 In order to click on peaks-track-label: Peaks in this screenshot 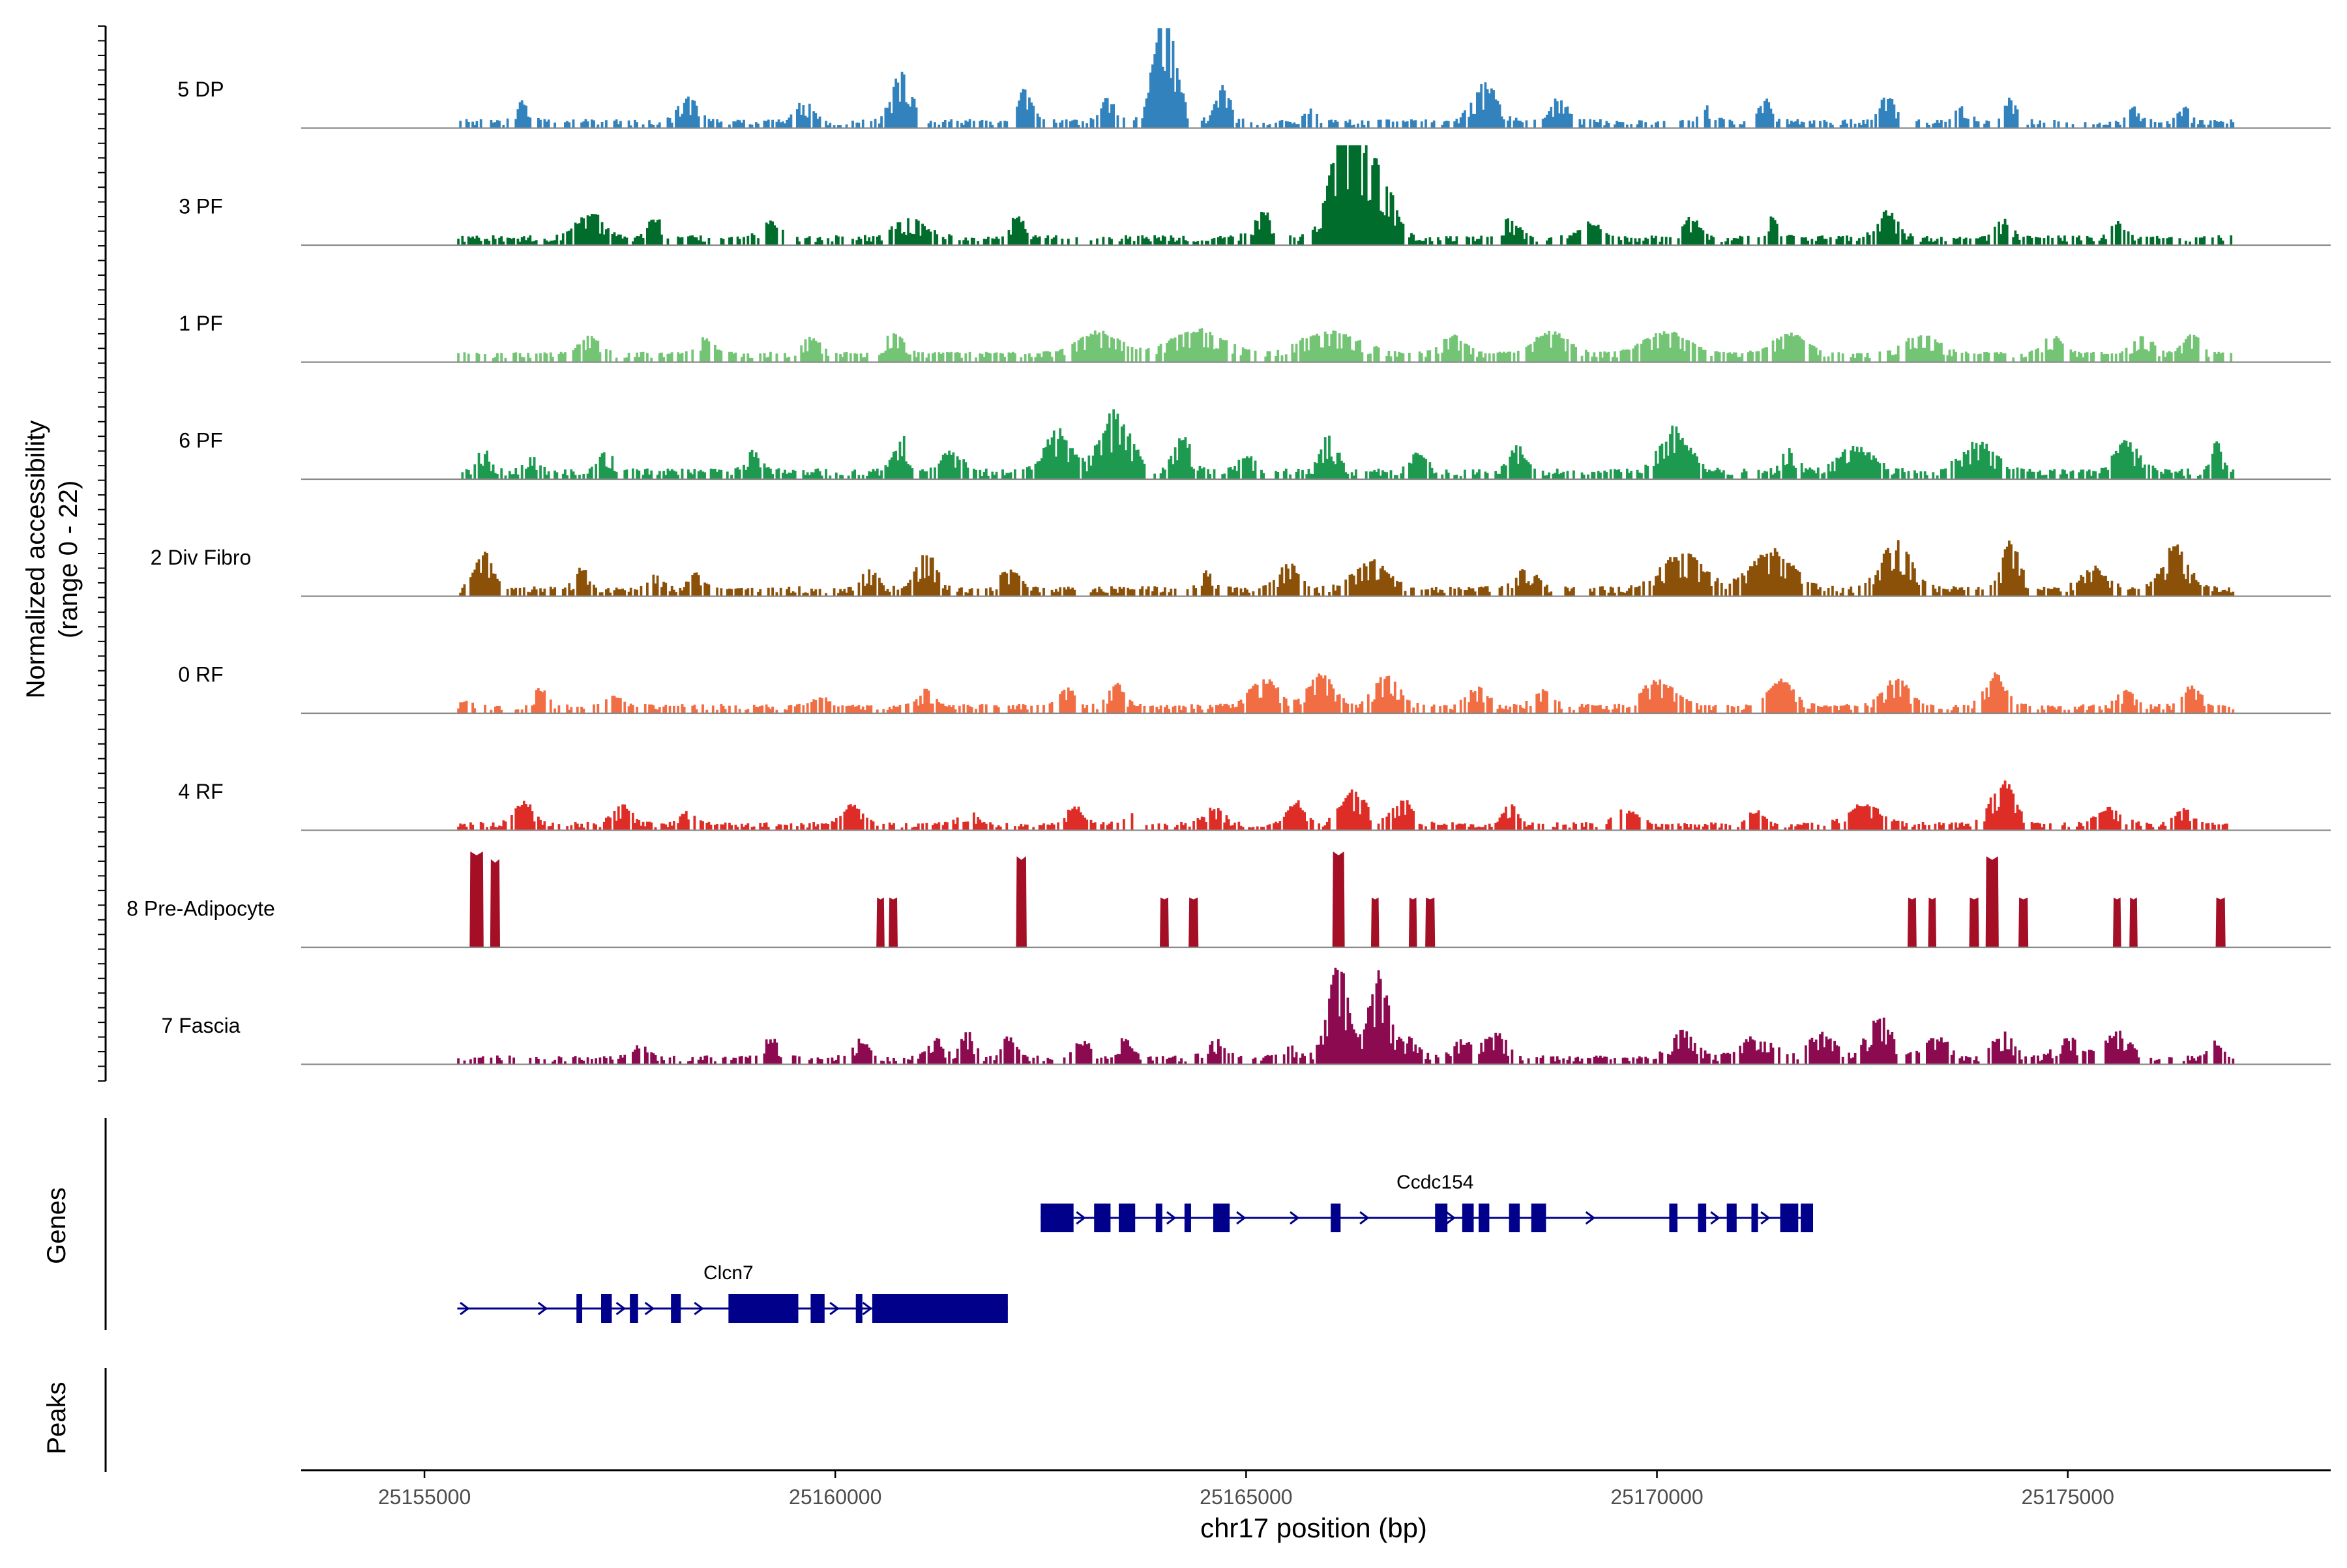, I will do `click(57, 1418)`.